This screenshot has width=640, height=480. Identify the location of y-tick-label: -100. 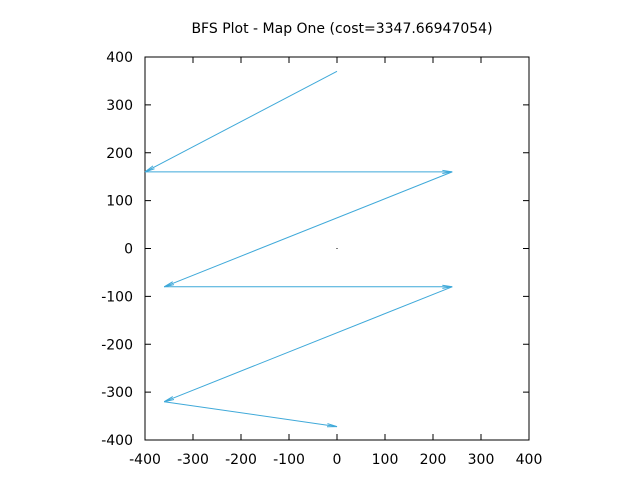
(117, 297).